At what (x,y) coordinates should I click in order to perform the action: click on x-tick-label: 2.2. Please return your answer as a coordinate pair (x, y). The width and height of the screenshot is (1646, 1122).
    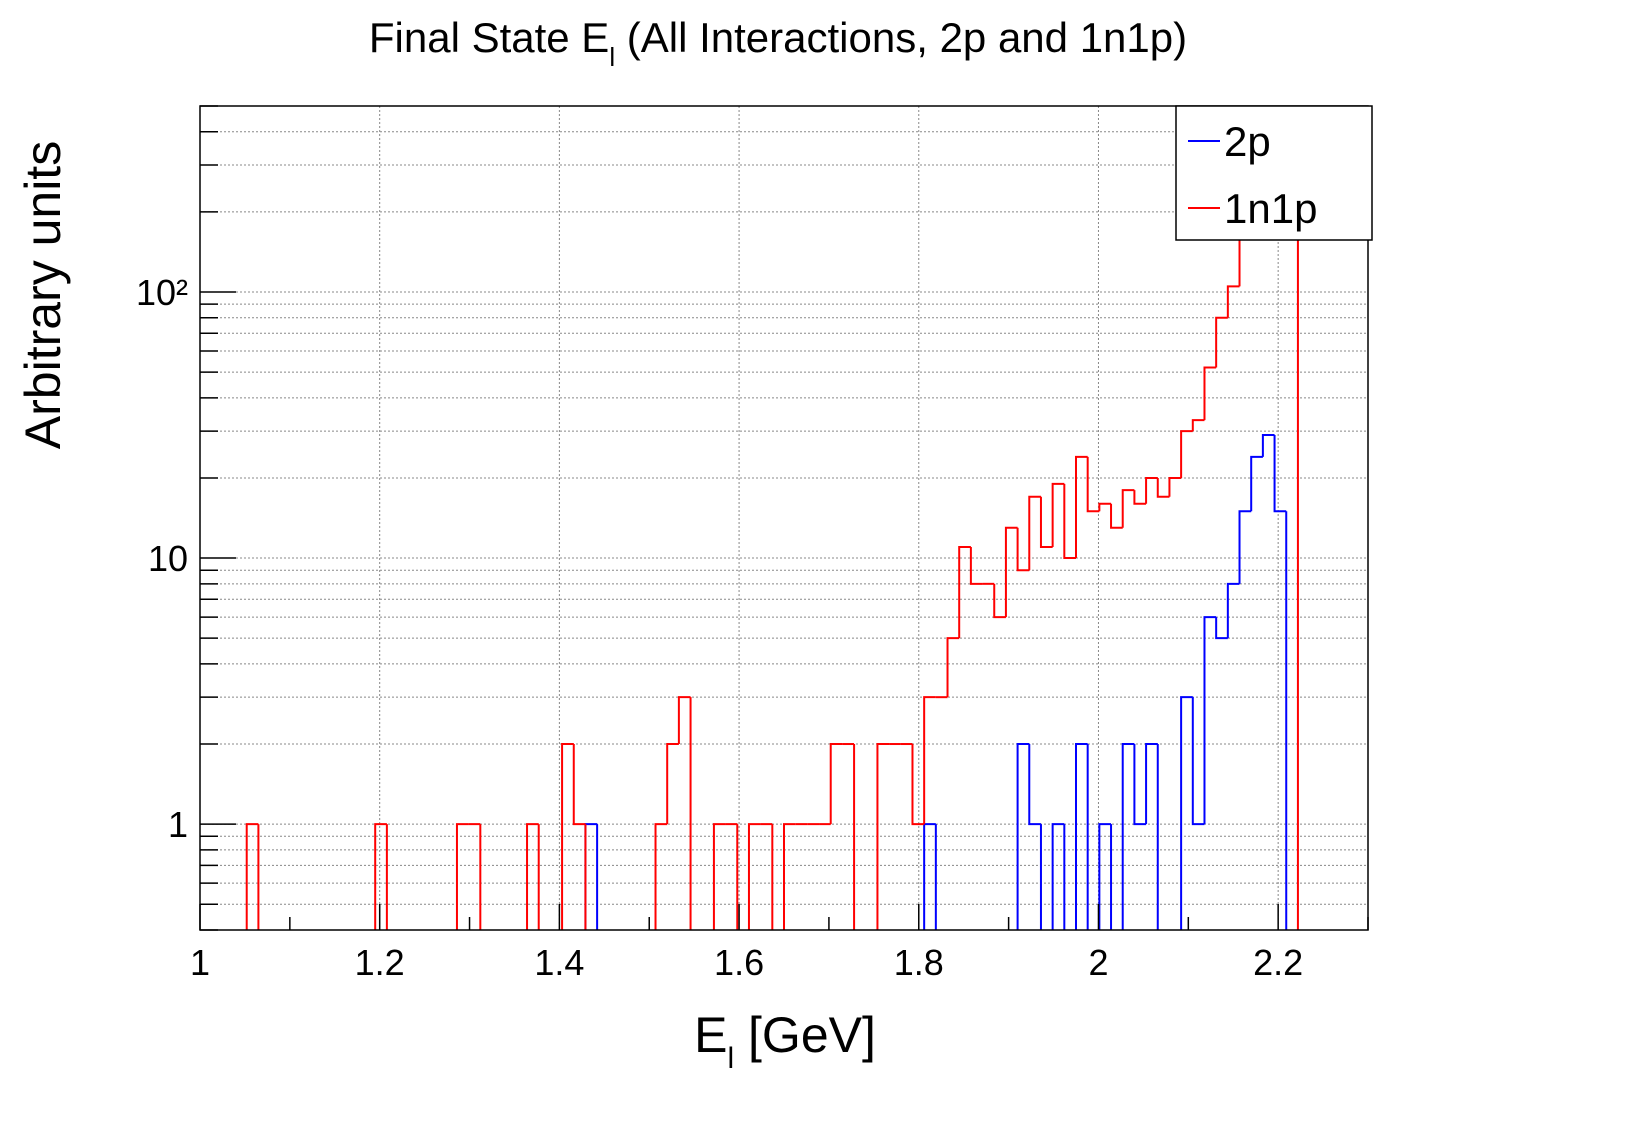
    Looking at the image, I should click on (1278, 962).